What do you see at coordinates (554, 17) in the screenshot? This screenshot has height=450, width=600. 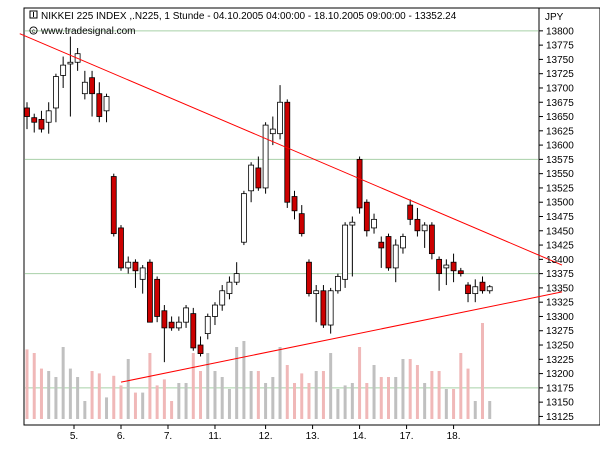 I see `currency-label: JPY` at bounding box center [554, 17].